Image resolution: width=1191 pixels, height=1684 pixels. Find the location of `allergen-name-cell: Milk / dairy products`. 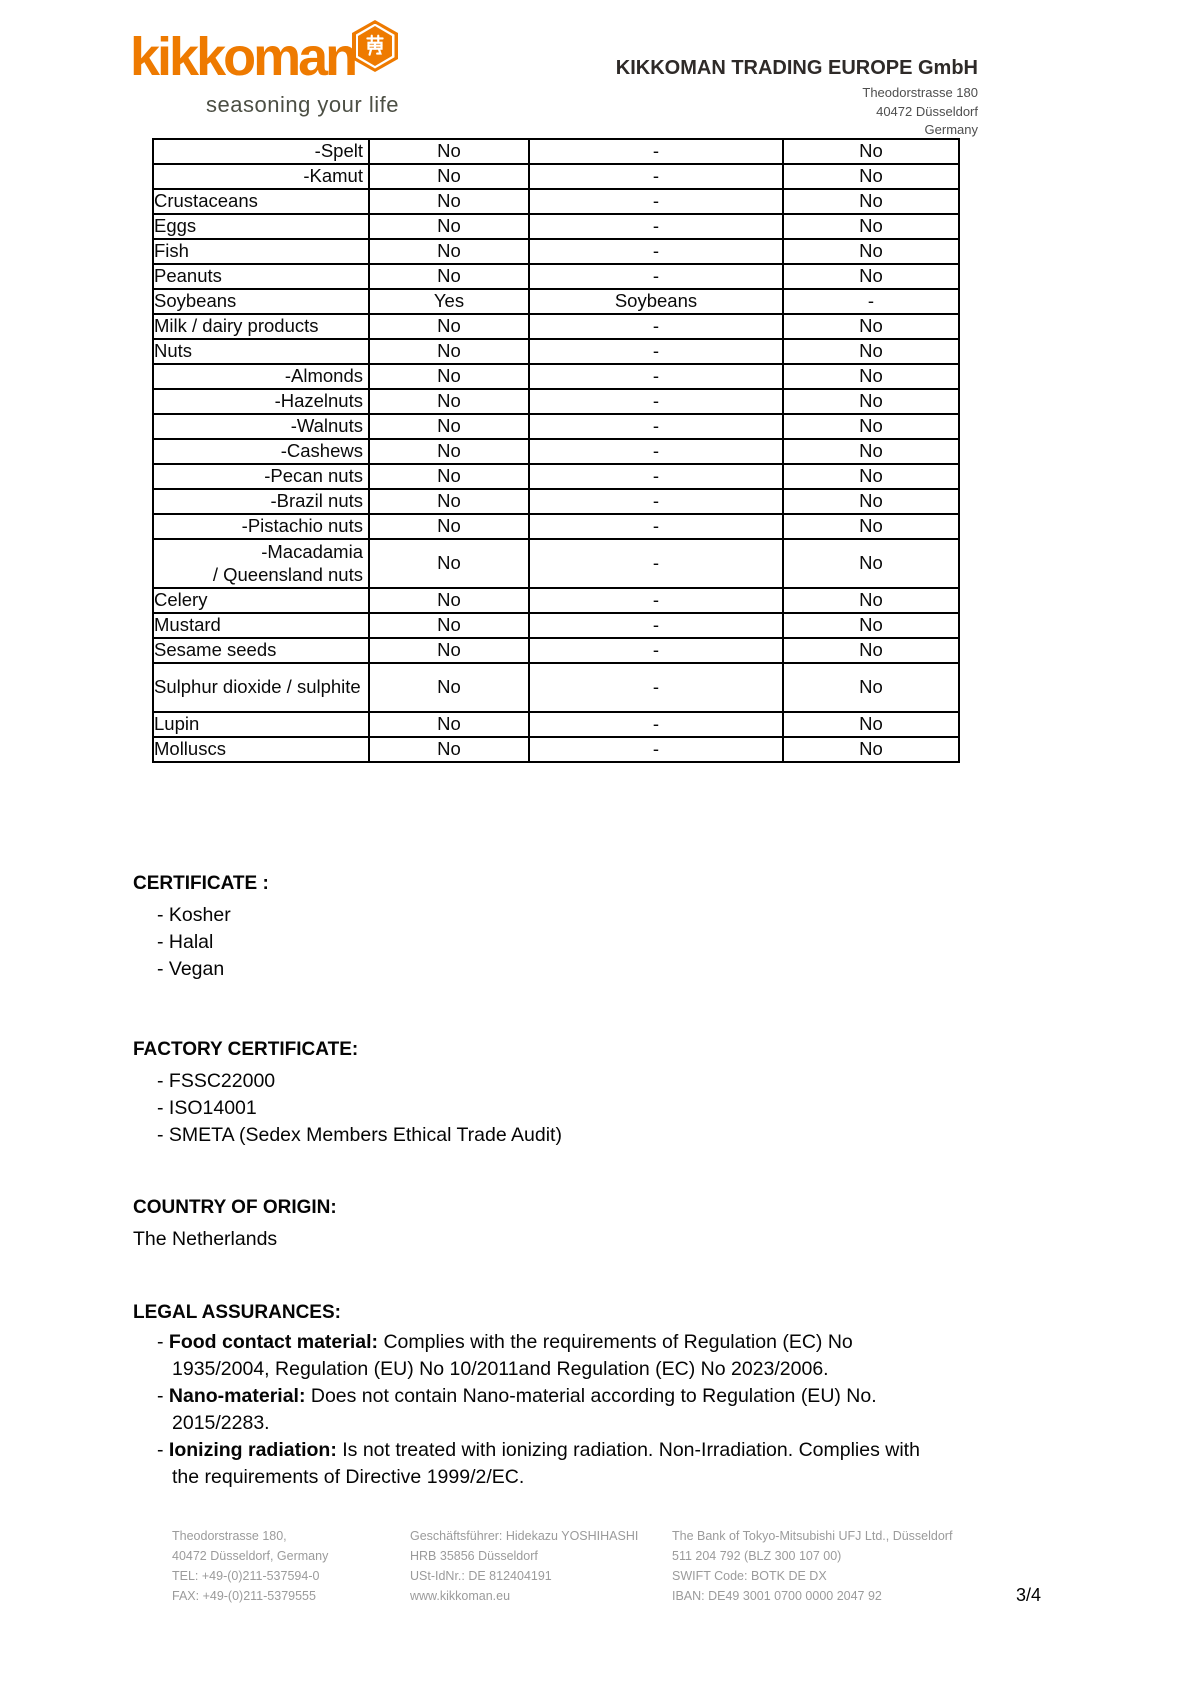

allergen-name-cell: Milk / dairy products is located at coordinates (261, 326).